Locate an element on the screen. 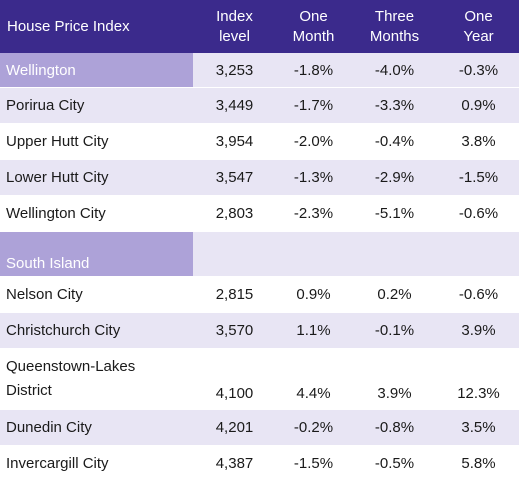  city-name: Invercargill City is located at coordinates (96, 463).